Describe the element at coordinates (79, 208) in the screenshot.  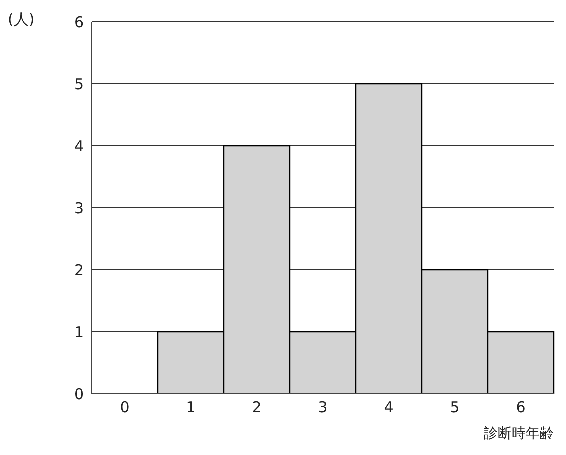
I see `y-tick-label: 3` at that location.